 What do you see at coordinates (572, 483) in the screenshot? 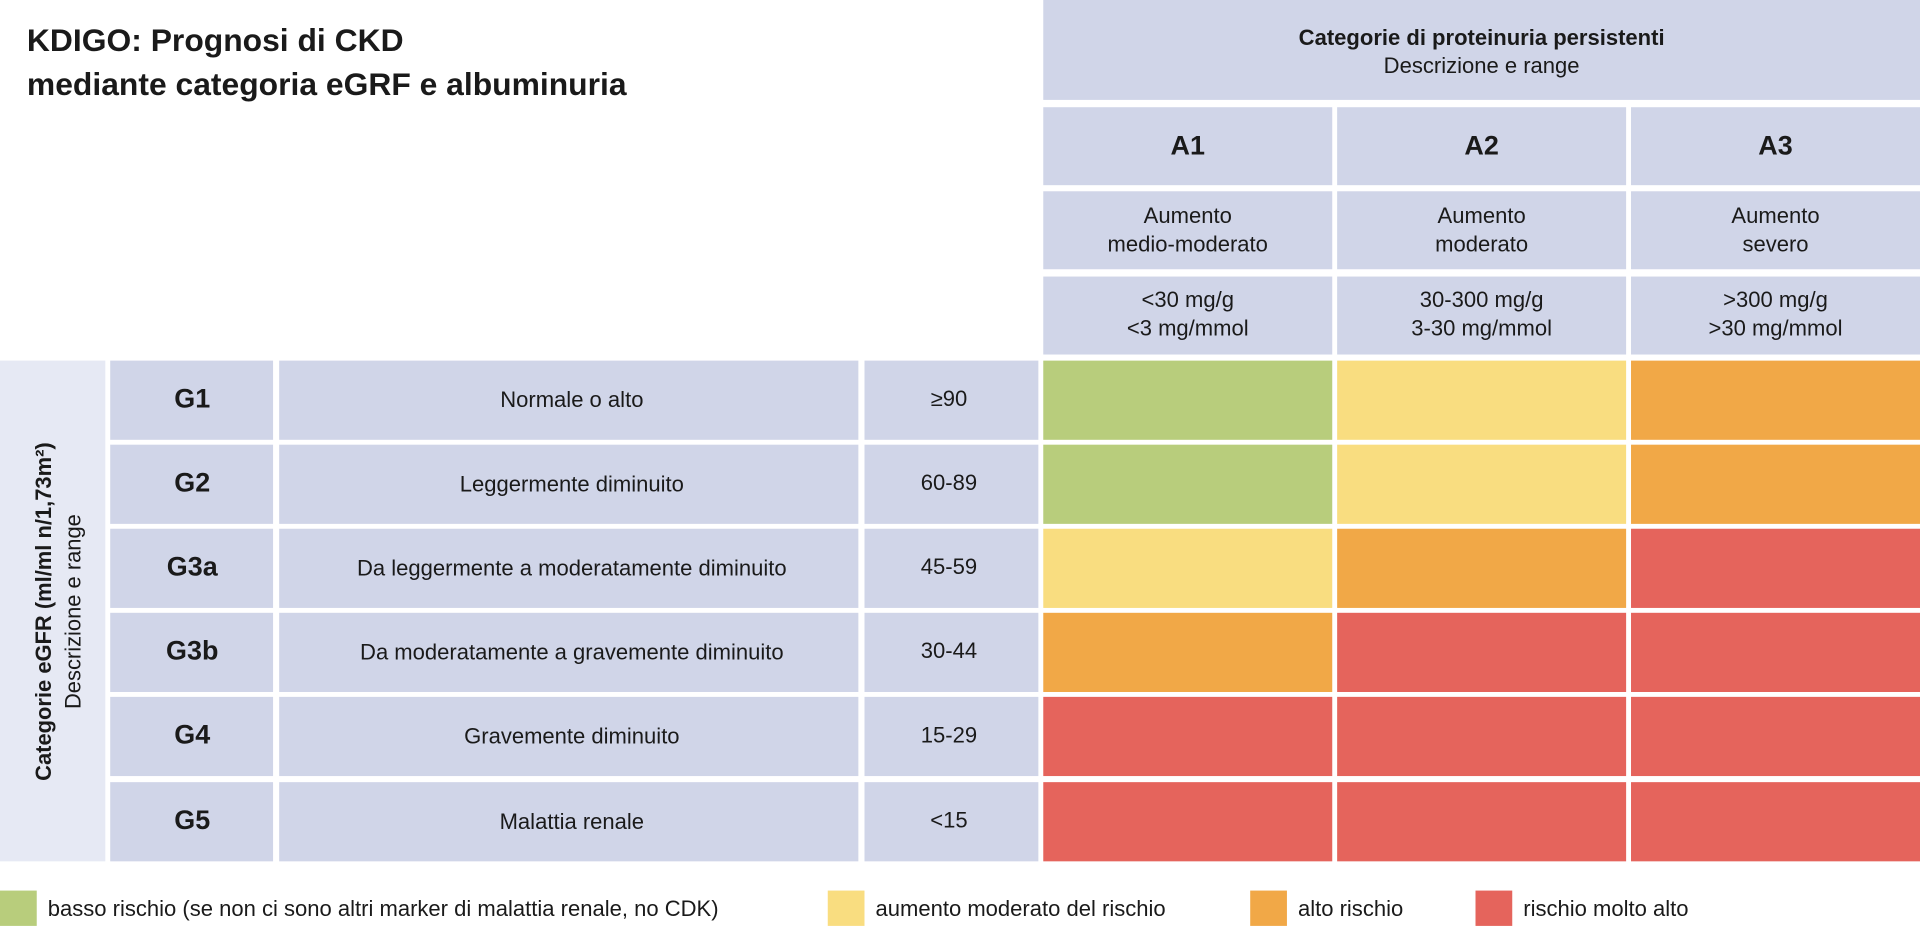
I see `row-description: Leggermente diminuito` at bounding box center [572, 483].